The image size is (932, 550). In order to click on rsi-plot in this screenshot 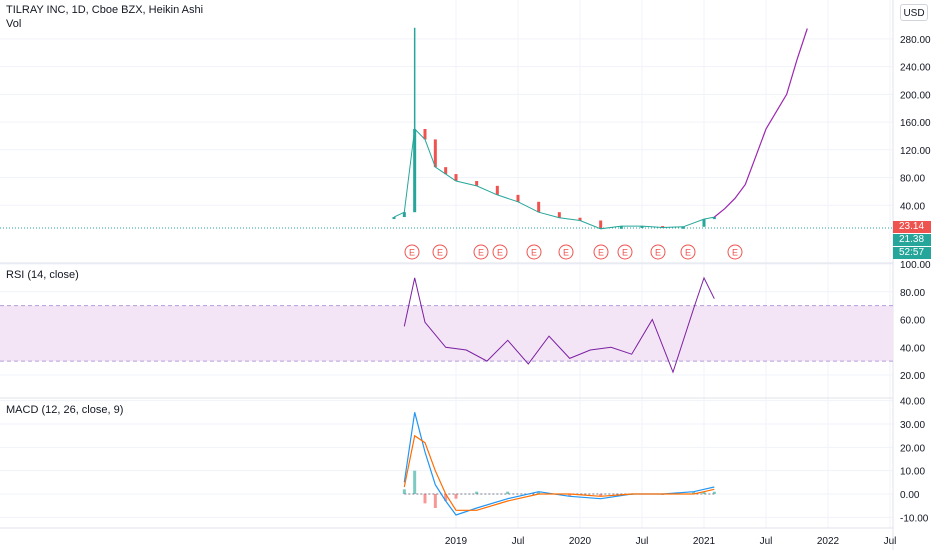, I will do `click(559, 325)`.